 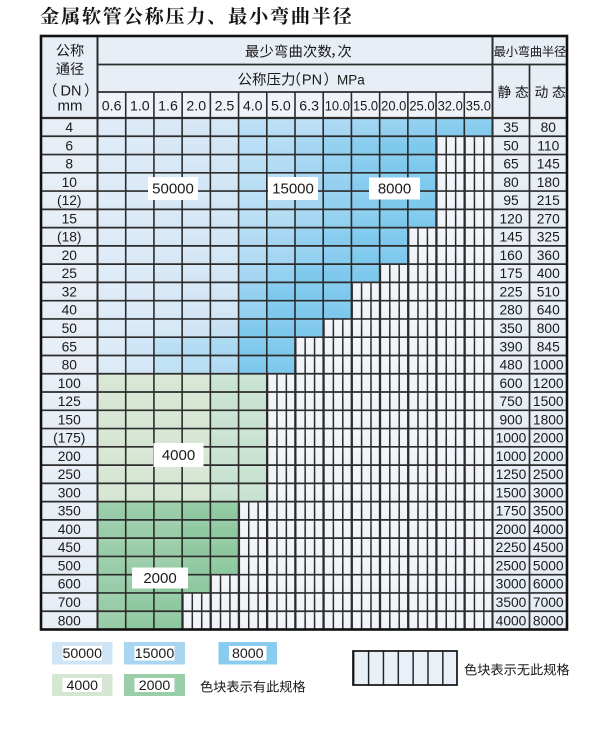 What do you see at coordinates (69, 565) in the screenshot?
I see `svg-text: 500` at bounding box center [69, 565].